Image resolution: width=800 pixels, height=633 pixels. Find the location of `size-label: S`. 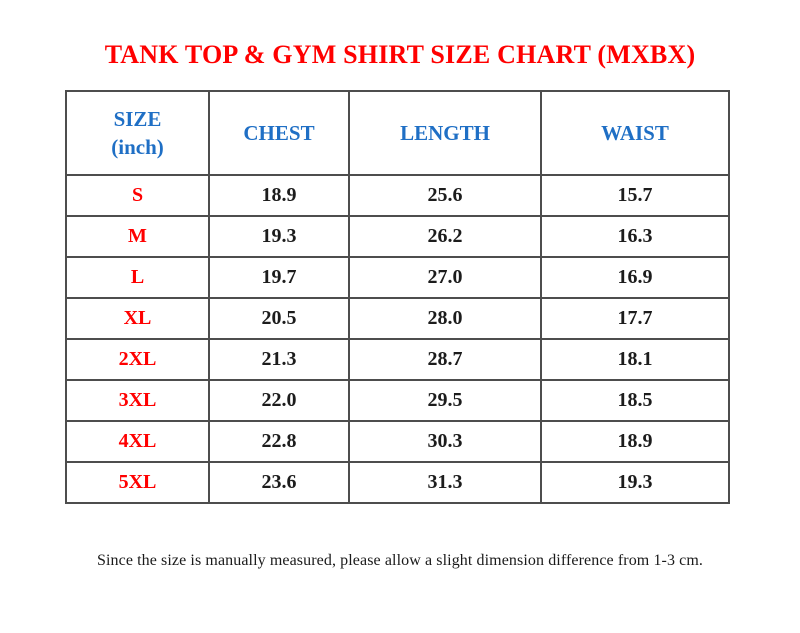

size-label: S is located at coordinates (137, 195).